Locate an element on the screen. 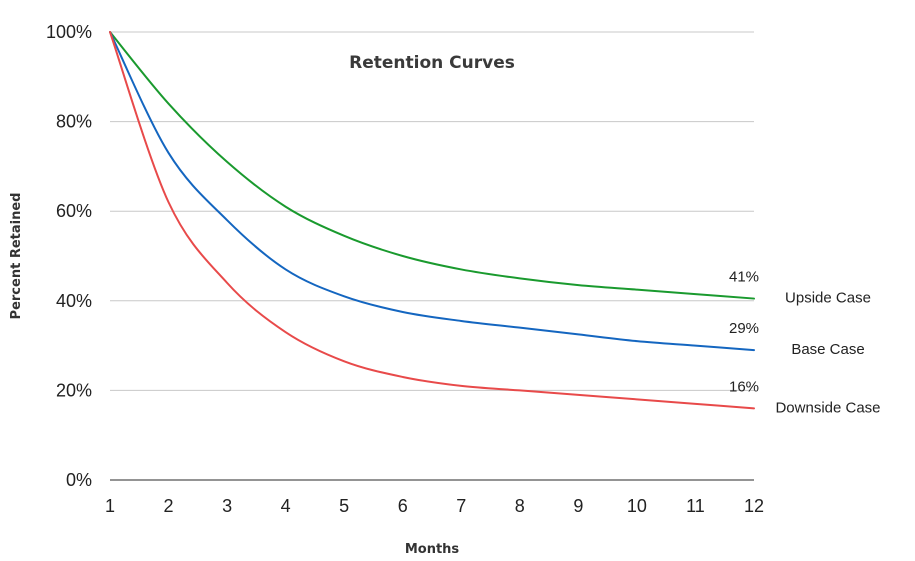  y-tick-label: 20% is located at coordinates (74, 390).